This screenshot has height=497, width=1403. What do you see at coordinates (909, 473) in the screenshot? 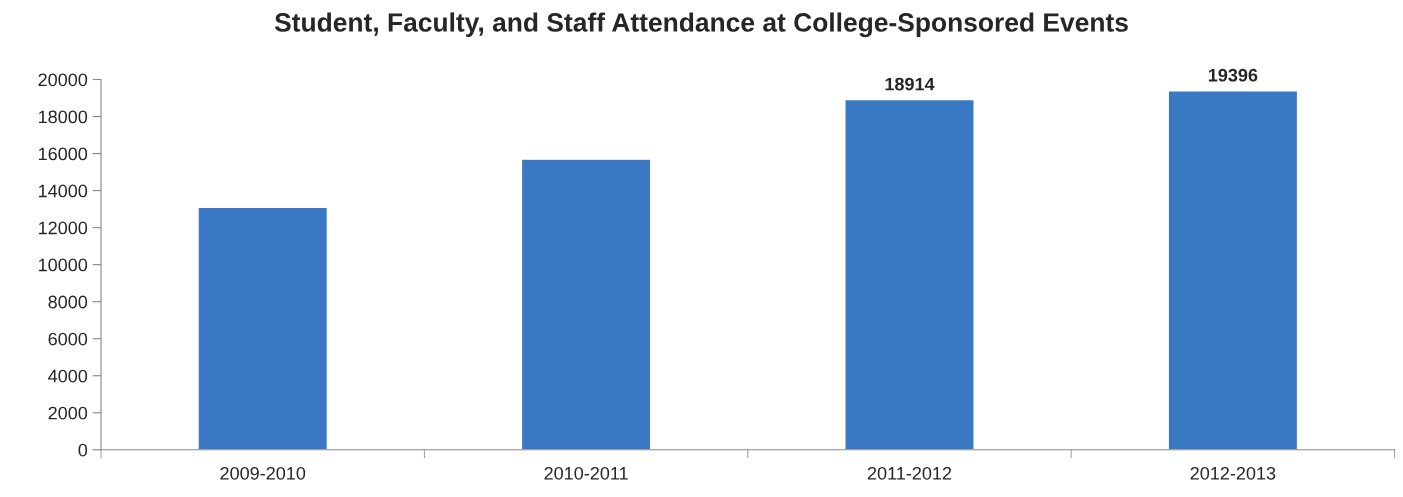
I see `x-tick-label: 2011-2012` at bounding box center [909, 473].